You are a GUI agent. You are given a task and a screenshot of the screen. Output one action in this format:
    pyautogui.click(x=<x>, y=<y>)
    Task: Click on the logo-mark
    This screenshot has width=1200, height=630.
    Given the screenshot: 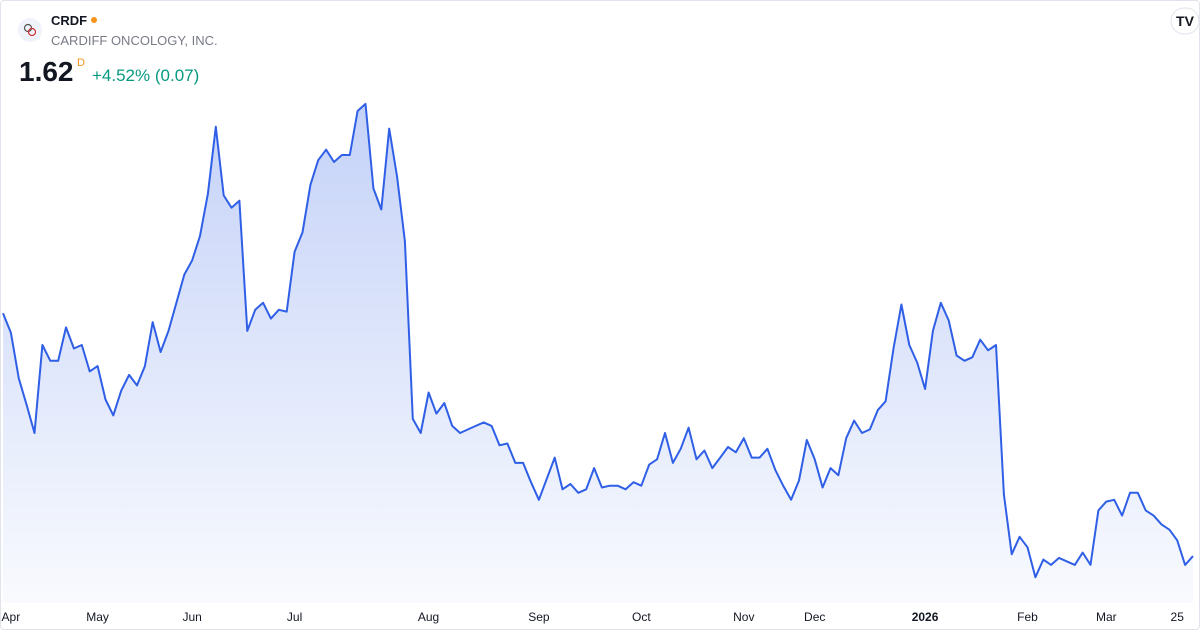 What is the action you would take?
    pyautogui.click(x=32, y=32)
    